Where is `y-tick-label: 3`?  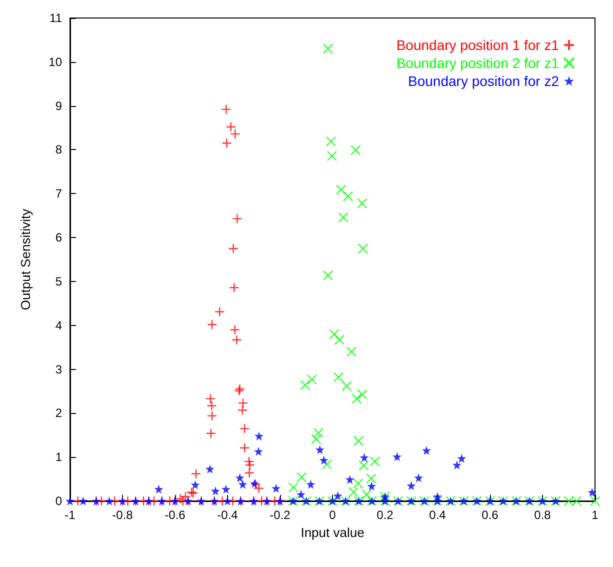 y-tick-label: 3 is located at coordinates (58, 369).